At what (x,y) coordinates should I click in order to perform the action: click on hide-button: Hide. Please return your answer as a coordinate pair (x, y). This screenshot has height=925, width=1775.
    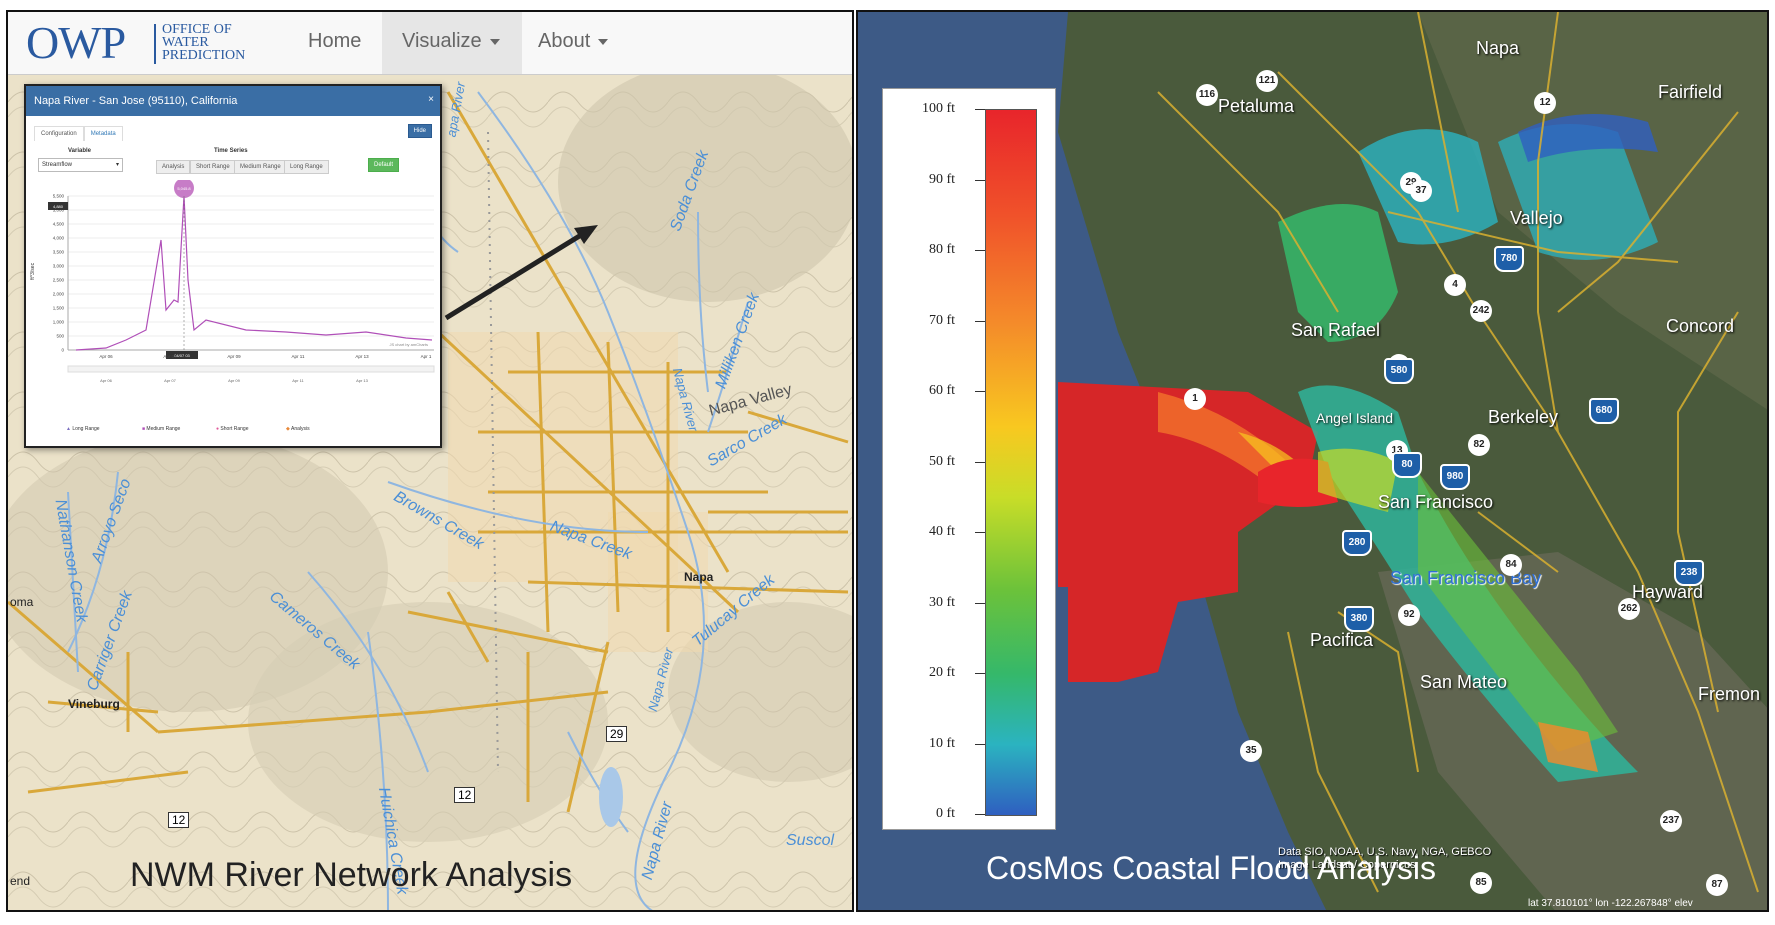
    Looking at the image, I should click on (419, 131).